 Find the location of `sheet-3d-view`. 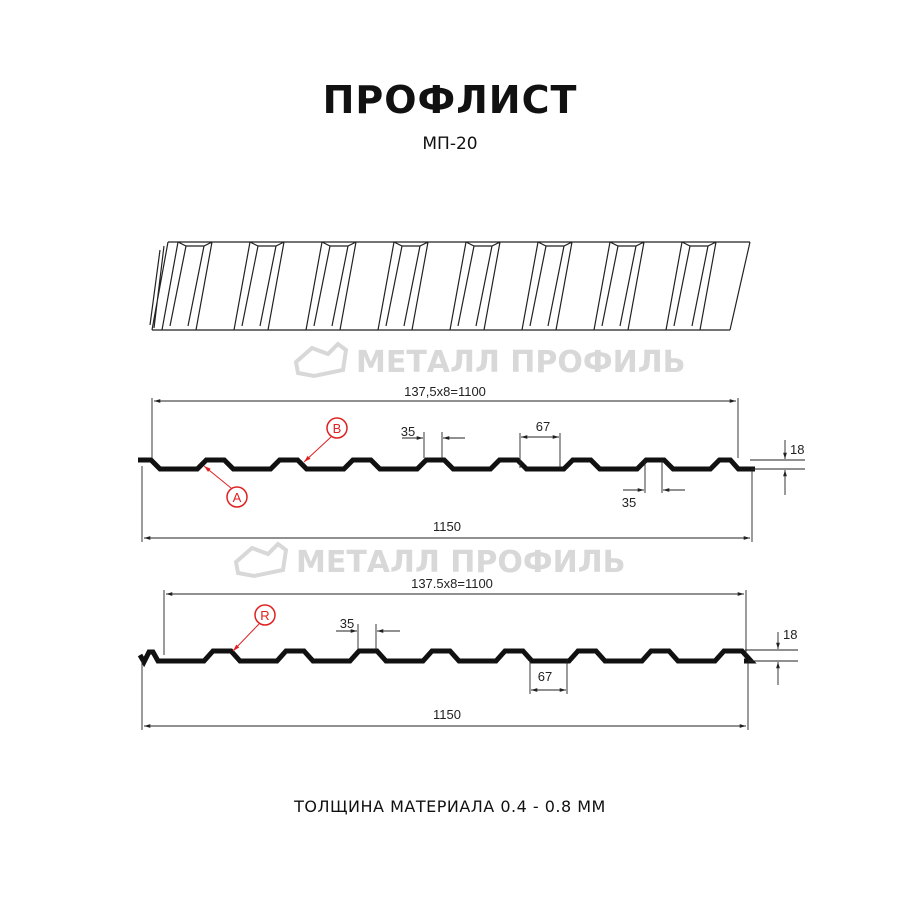

sheet-3d-view is located at coordinates (450, 286).